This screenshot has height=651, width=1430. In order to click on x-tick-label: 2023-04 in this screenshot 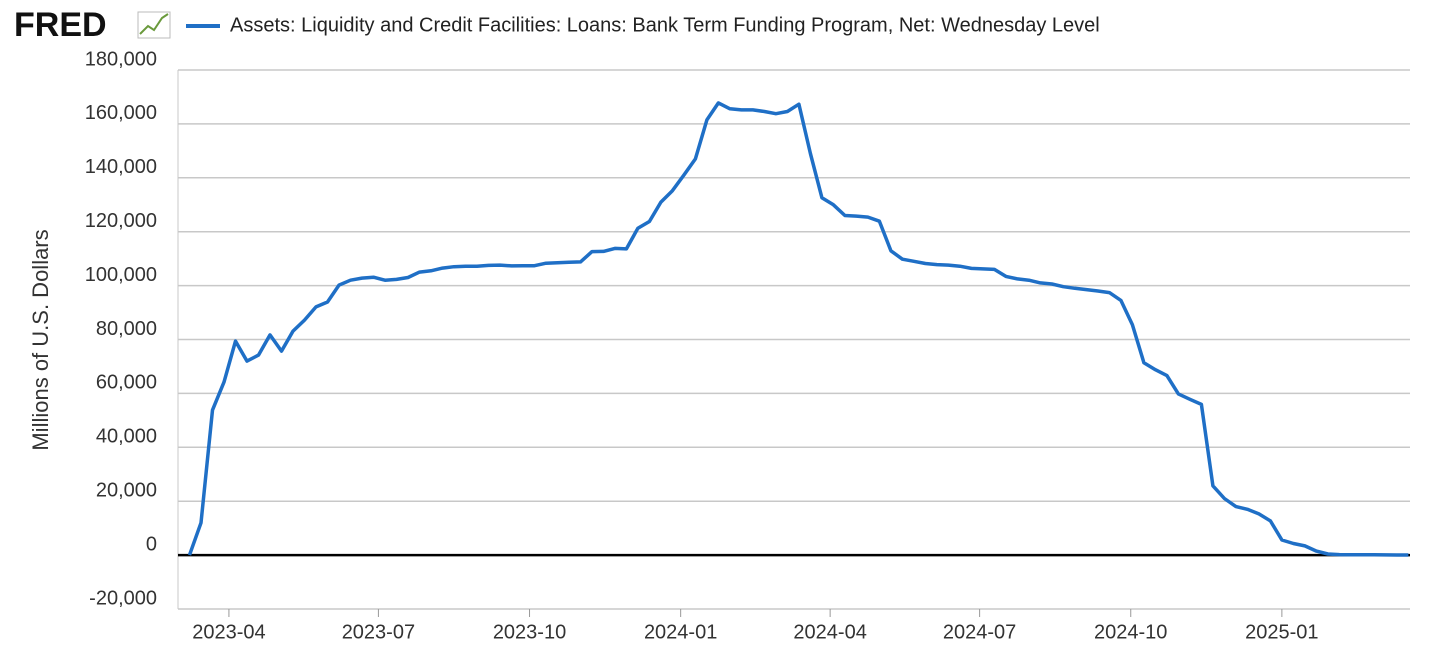, I will do `click(228, 632)`.